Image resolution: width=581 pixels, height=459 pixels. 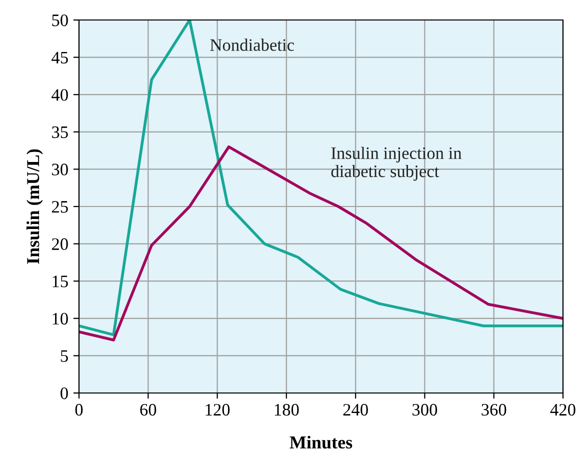 I want to click on x-axis-title: Minutes, so click(x=321, y=442).